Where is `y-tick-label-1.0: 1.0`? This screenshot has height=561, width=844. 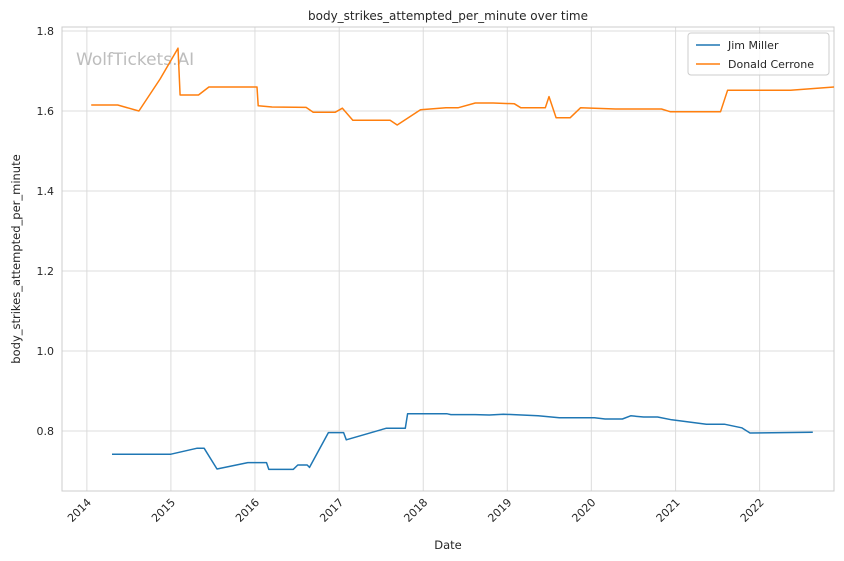 y-tick-label-1.0: 1.0 is located at coordinates (46, 351).